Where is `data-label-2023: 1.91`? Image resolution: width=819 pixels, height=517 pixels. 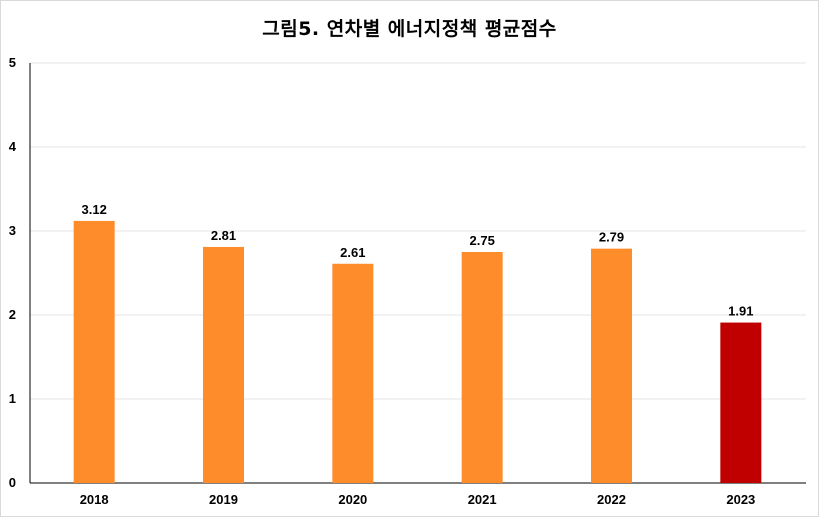
data-label-2023: 1.91 is located at coordinates (740, 311).